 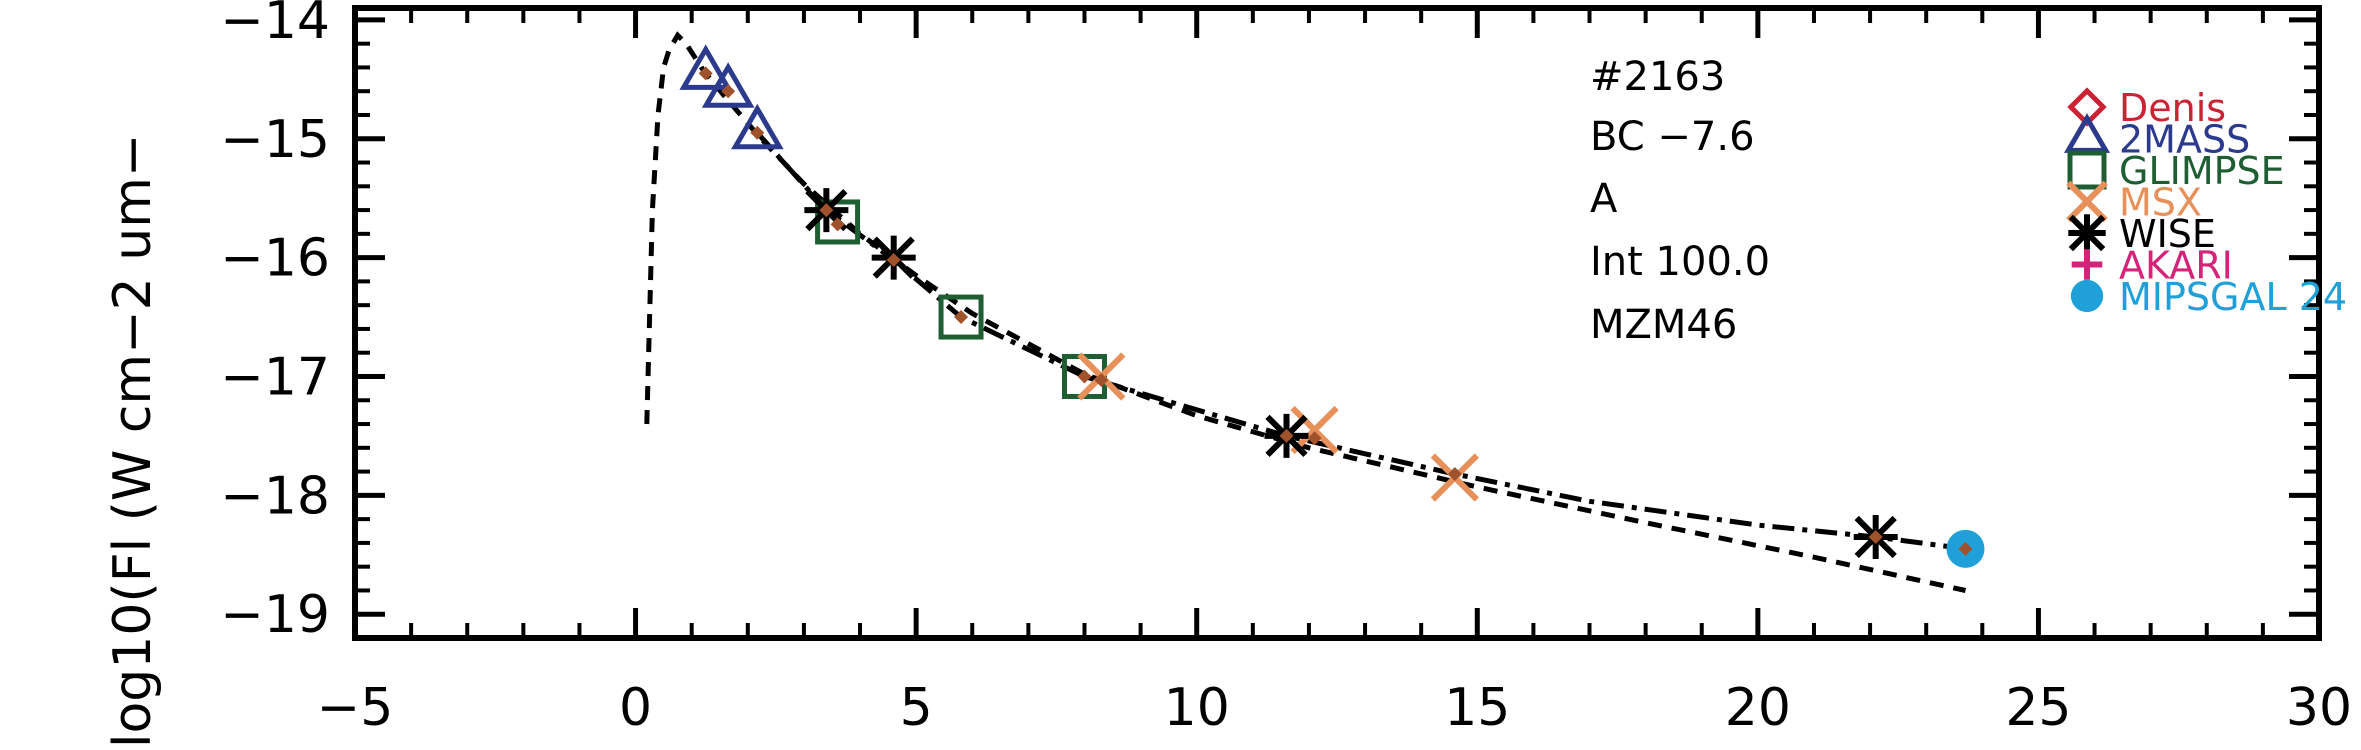 I want to click on legend-item-mipsgal-24: MIPSGAL 24, so click(x=2208, y=297).